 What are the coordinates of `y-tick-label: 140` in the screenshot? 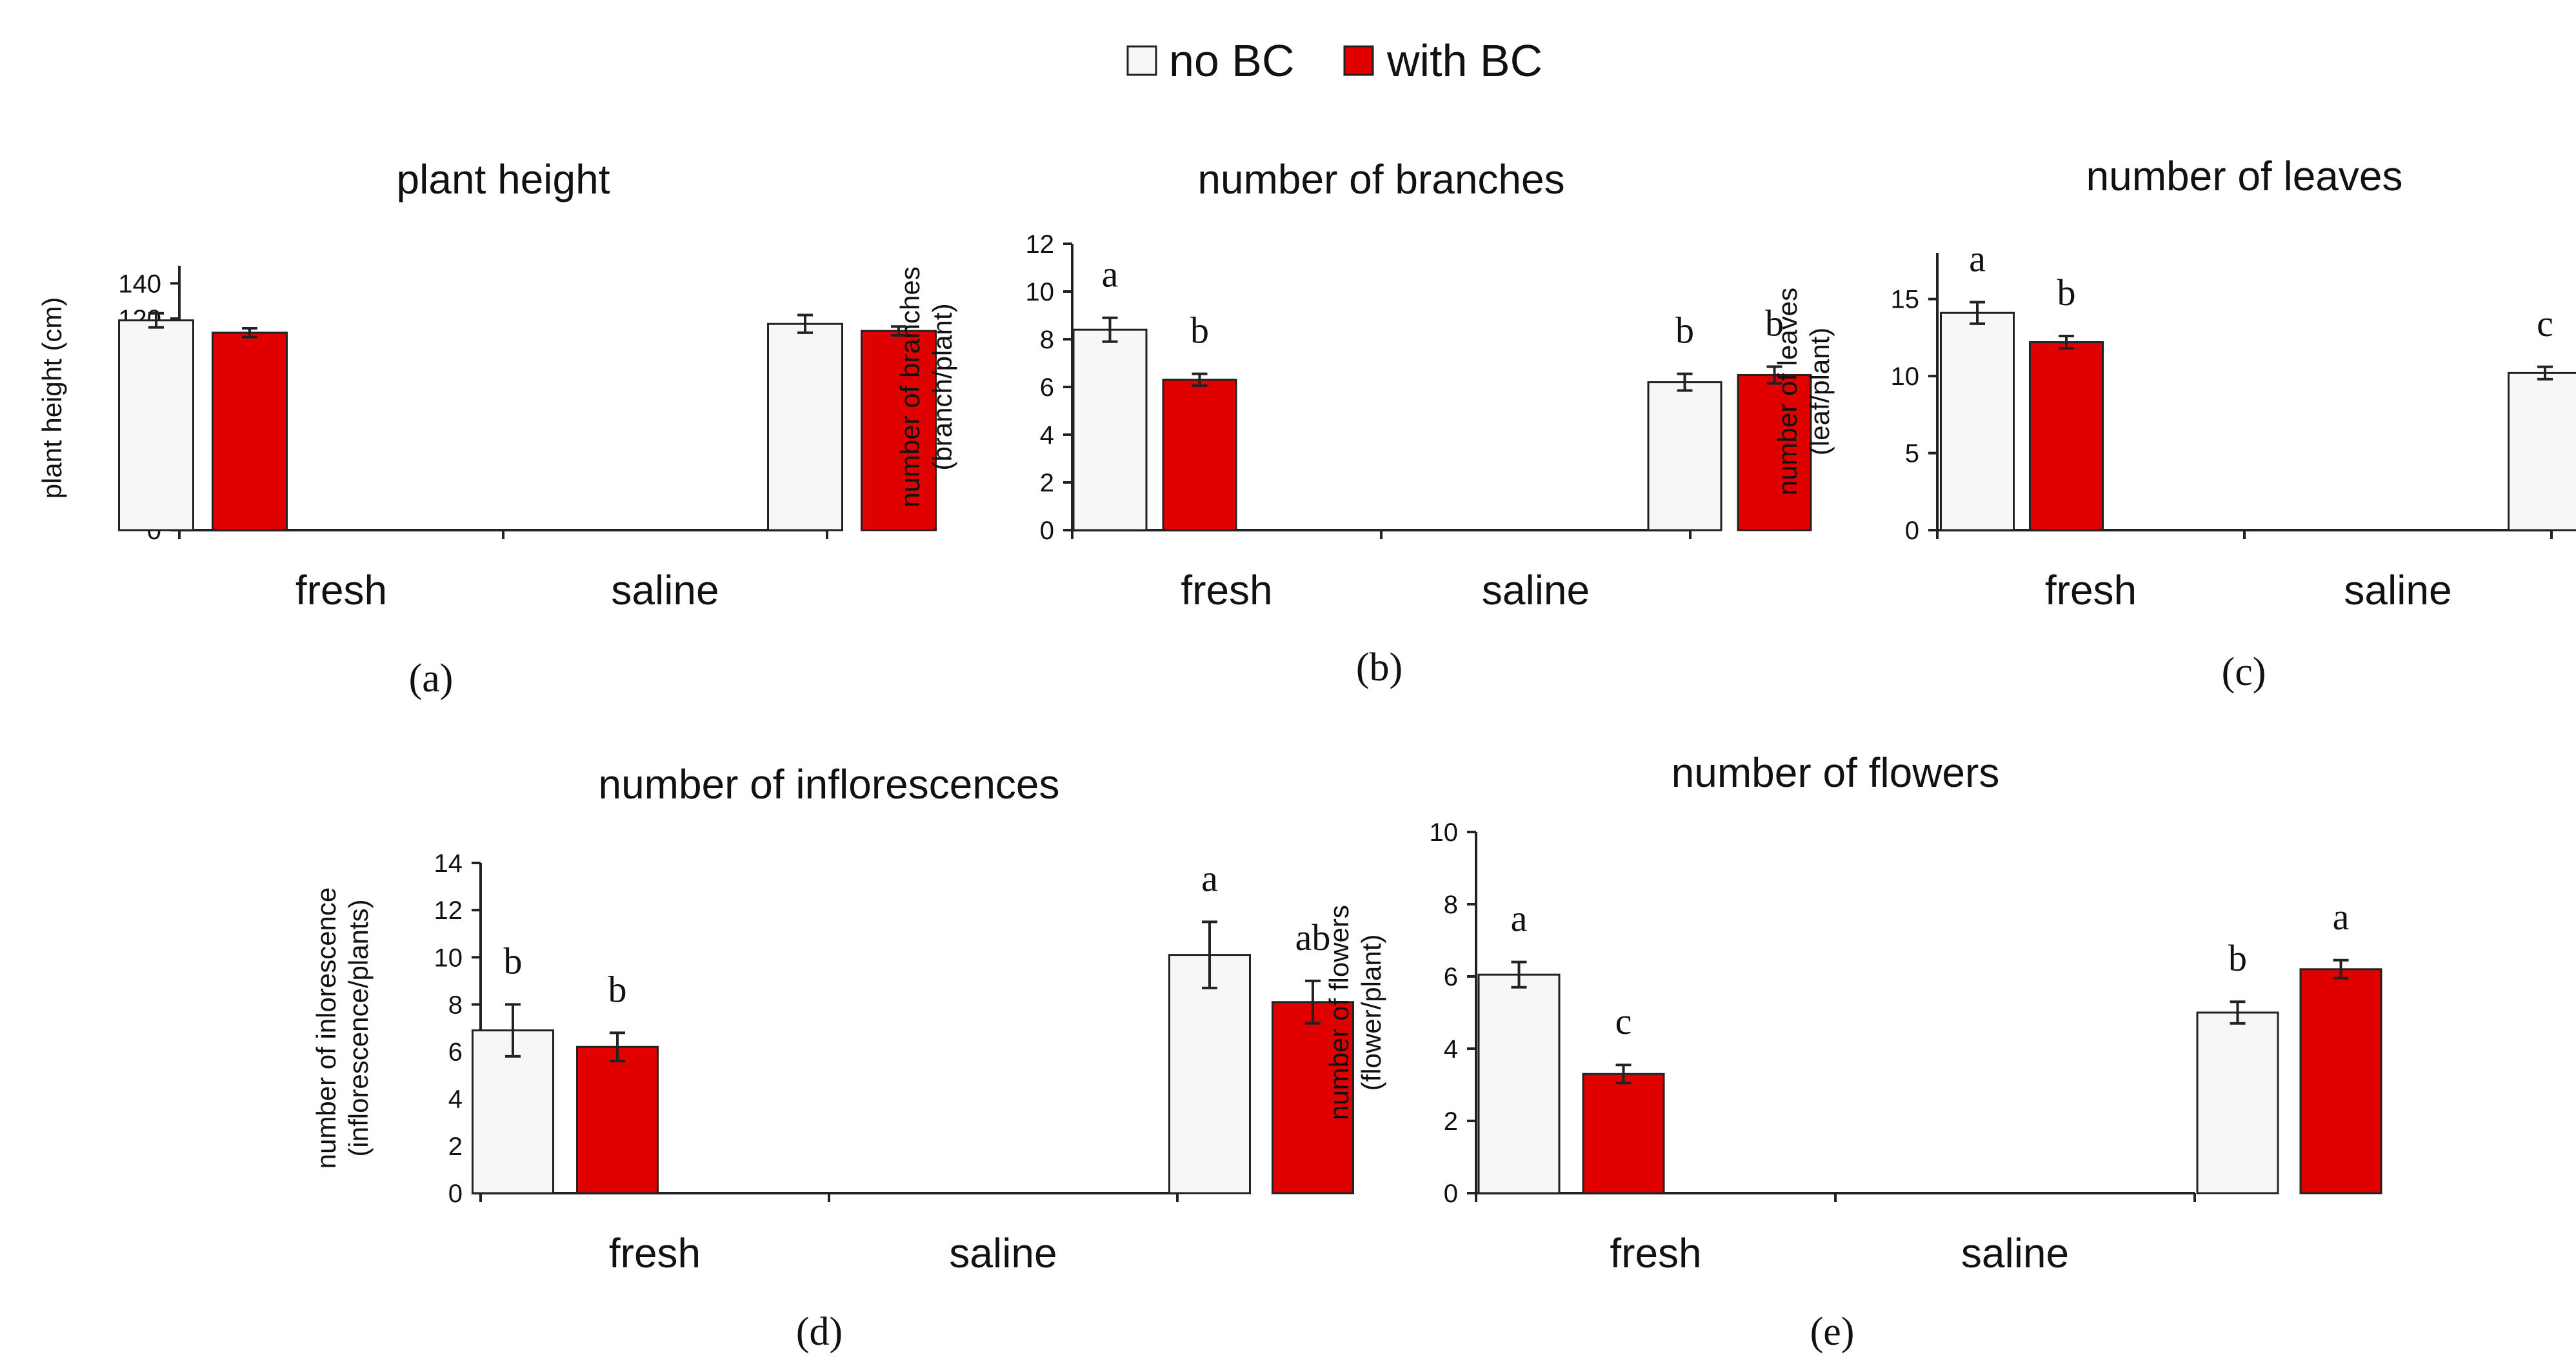 It's located at (139, 284).